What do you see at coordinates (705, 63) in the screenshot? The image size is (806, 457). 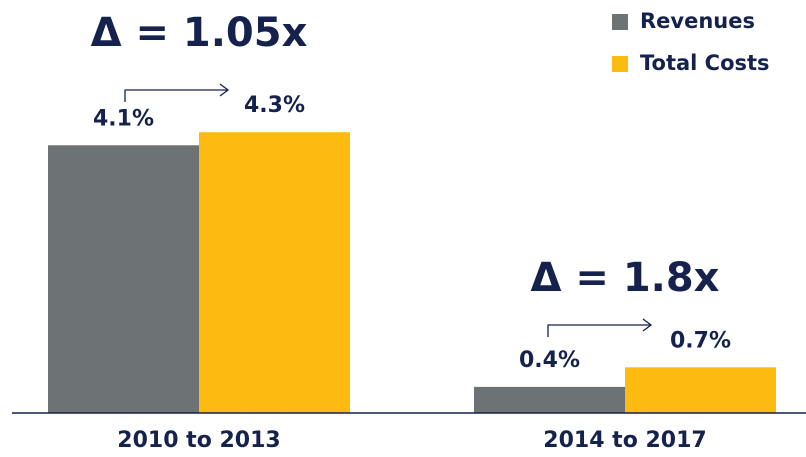 I see `legend-label: Total Costs` at bounding box center [705, 63].